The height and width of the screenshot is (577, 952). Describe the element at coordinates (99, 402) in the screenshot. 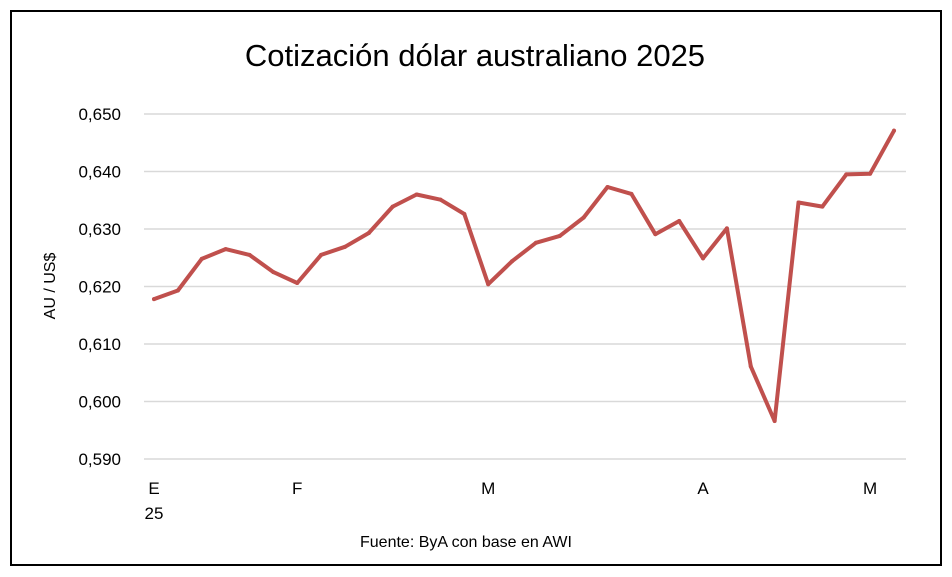

I see `y-tick-label: 0,600` at that location.